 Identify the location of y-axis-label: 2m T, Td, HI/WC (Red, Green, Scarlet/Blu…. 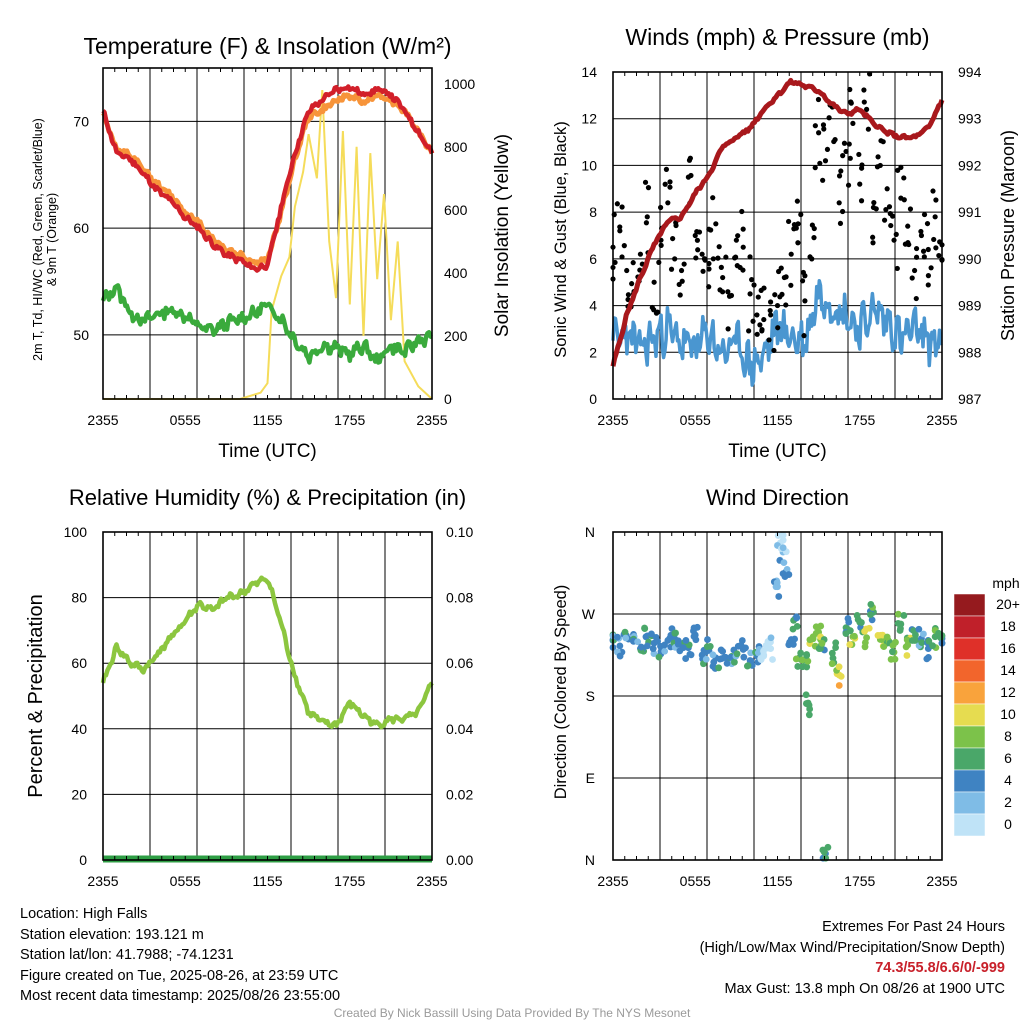
(14, 0).